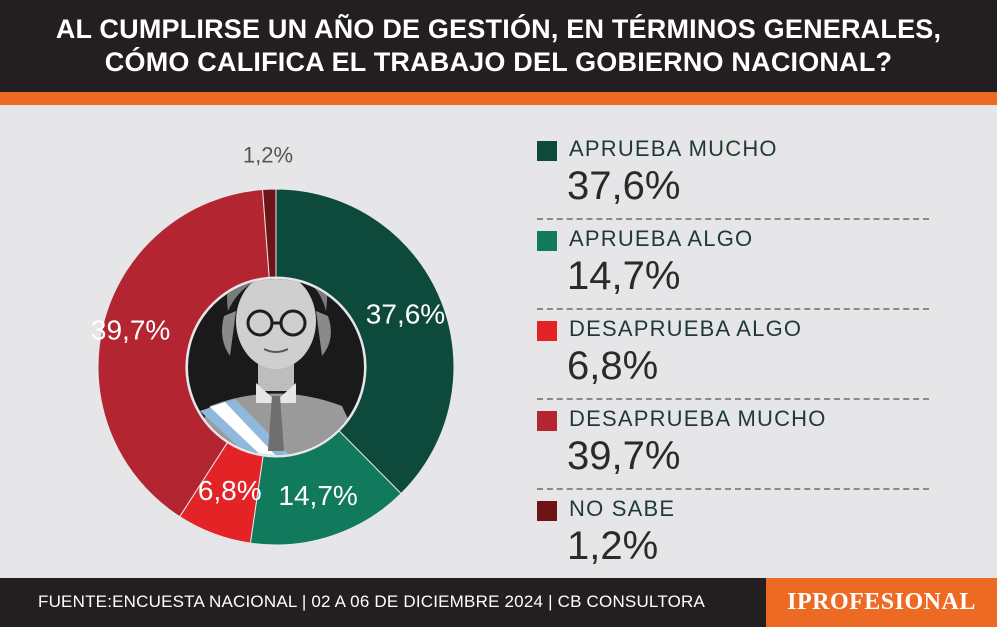 Image resolution: width=997 pixels, height=627 pixels. What do you see at coordinates (613, 366) in the screenshot?
I see `legend-value: 6,8%` at bounding box center [613, 366].